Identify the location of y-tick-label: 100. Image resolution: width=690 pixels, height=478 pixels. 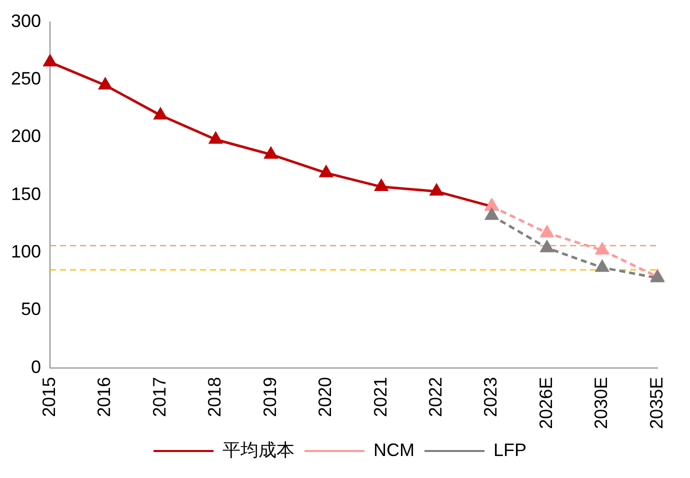
(26, 252).